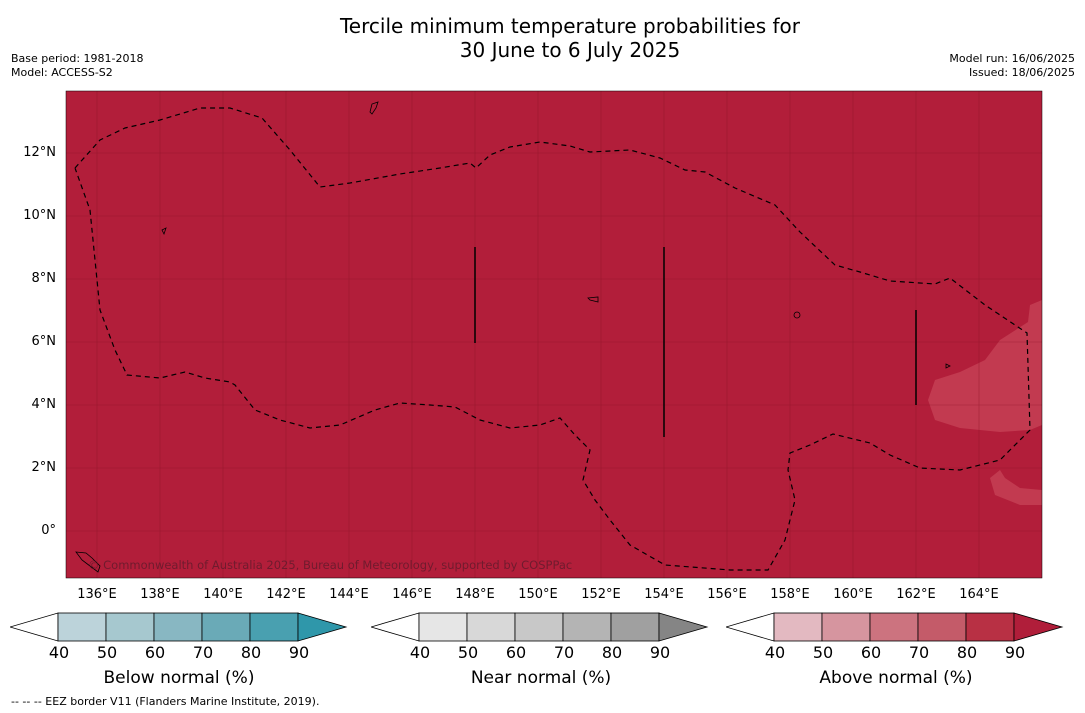 The image size is (1085, 713). Describe the element at coordinates (349, 594) in the screenshot. I see `x-tick-label: 144°E` at that location.